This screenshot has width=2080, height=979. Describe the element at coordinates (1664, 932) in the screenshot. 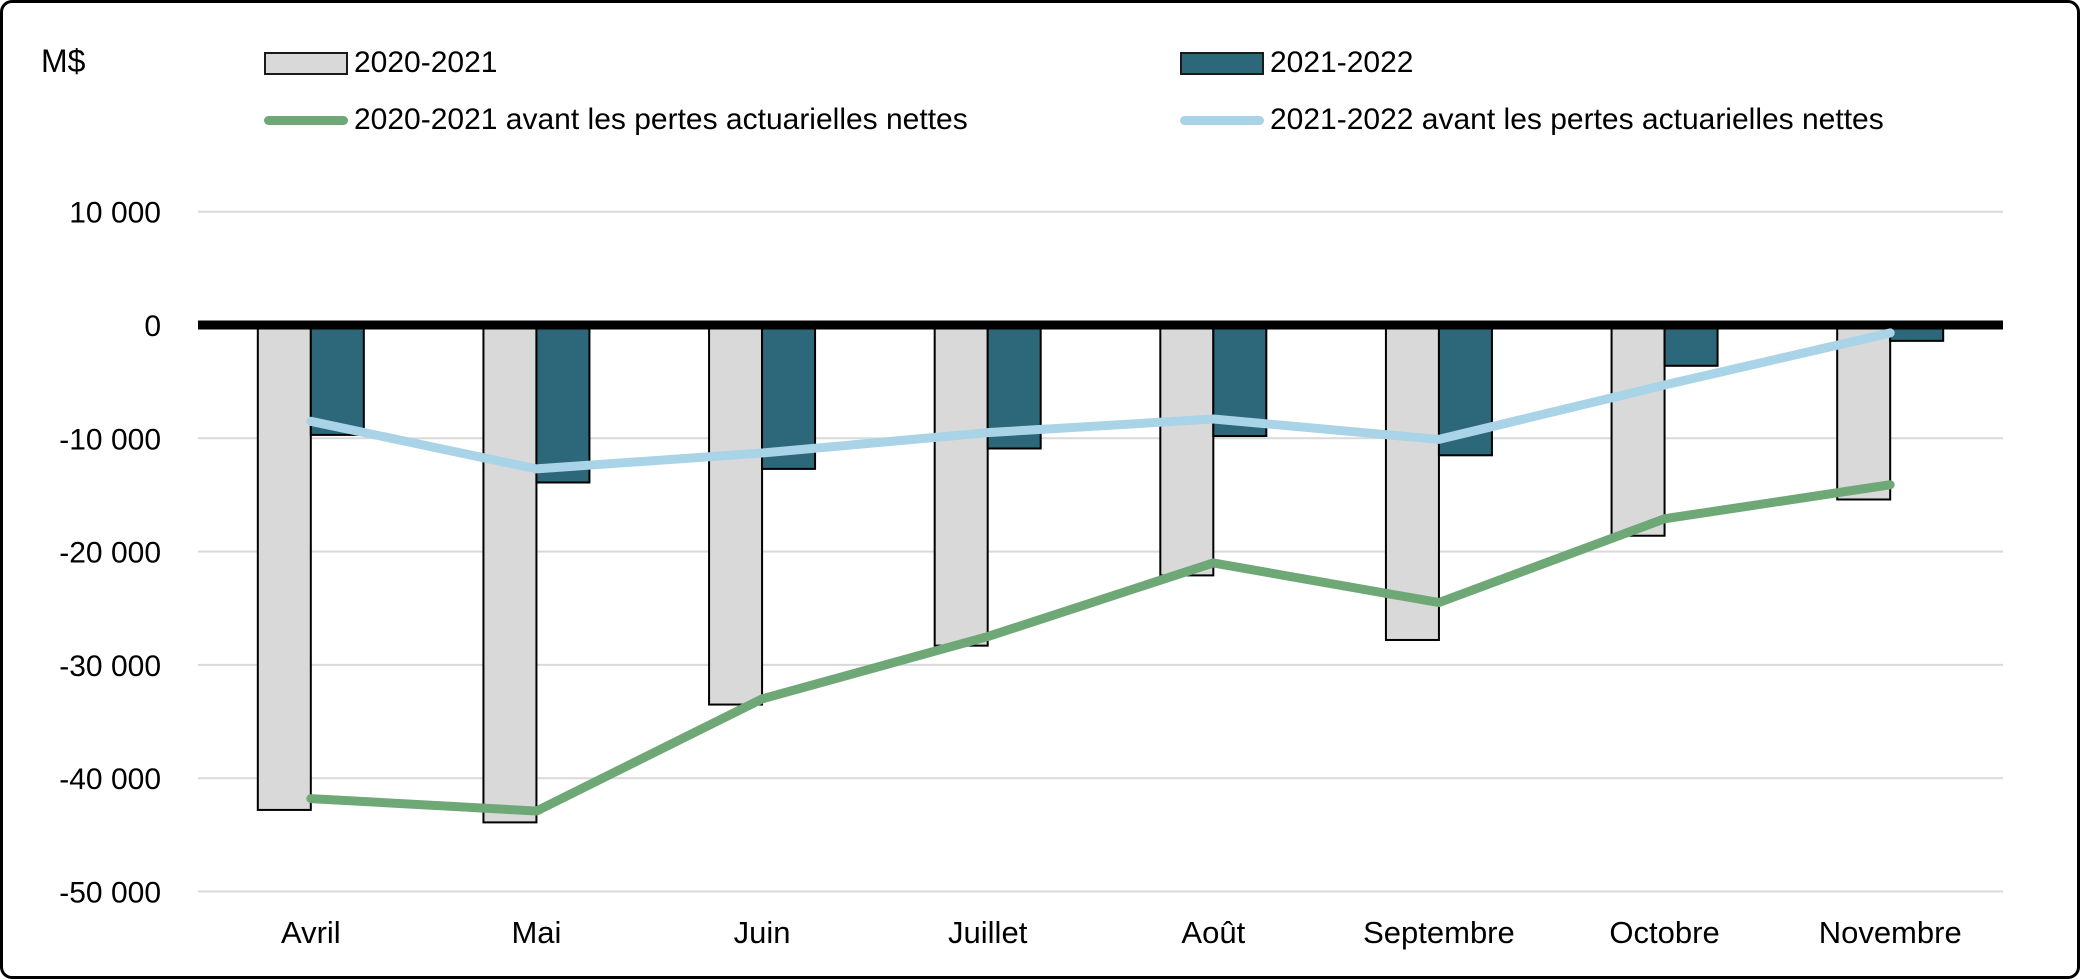

I see `x-axis-label-Octobre: Octobre` at that location.